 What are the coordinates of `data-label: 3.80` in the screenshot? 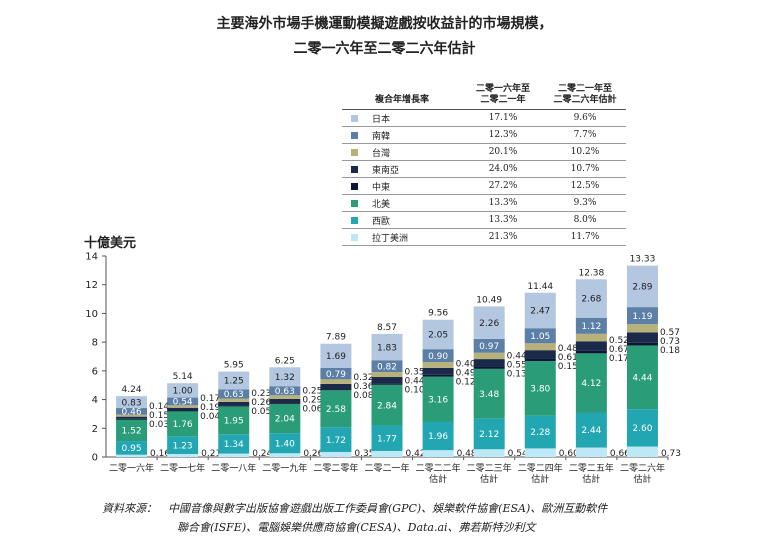 It's located at (540, 390).